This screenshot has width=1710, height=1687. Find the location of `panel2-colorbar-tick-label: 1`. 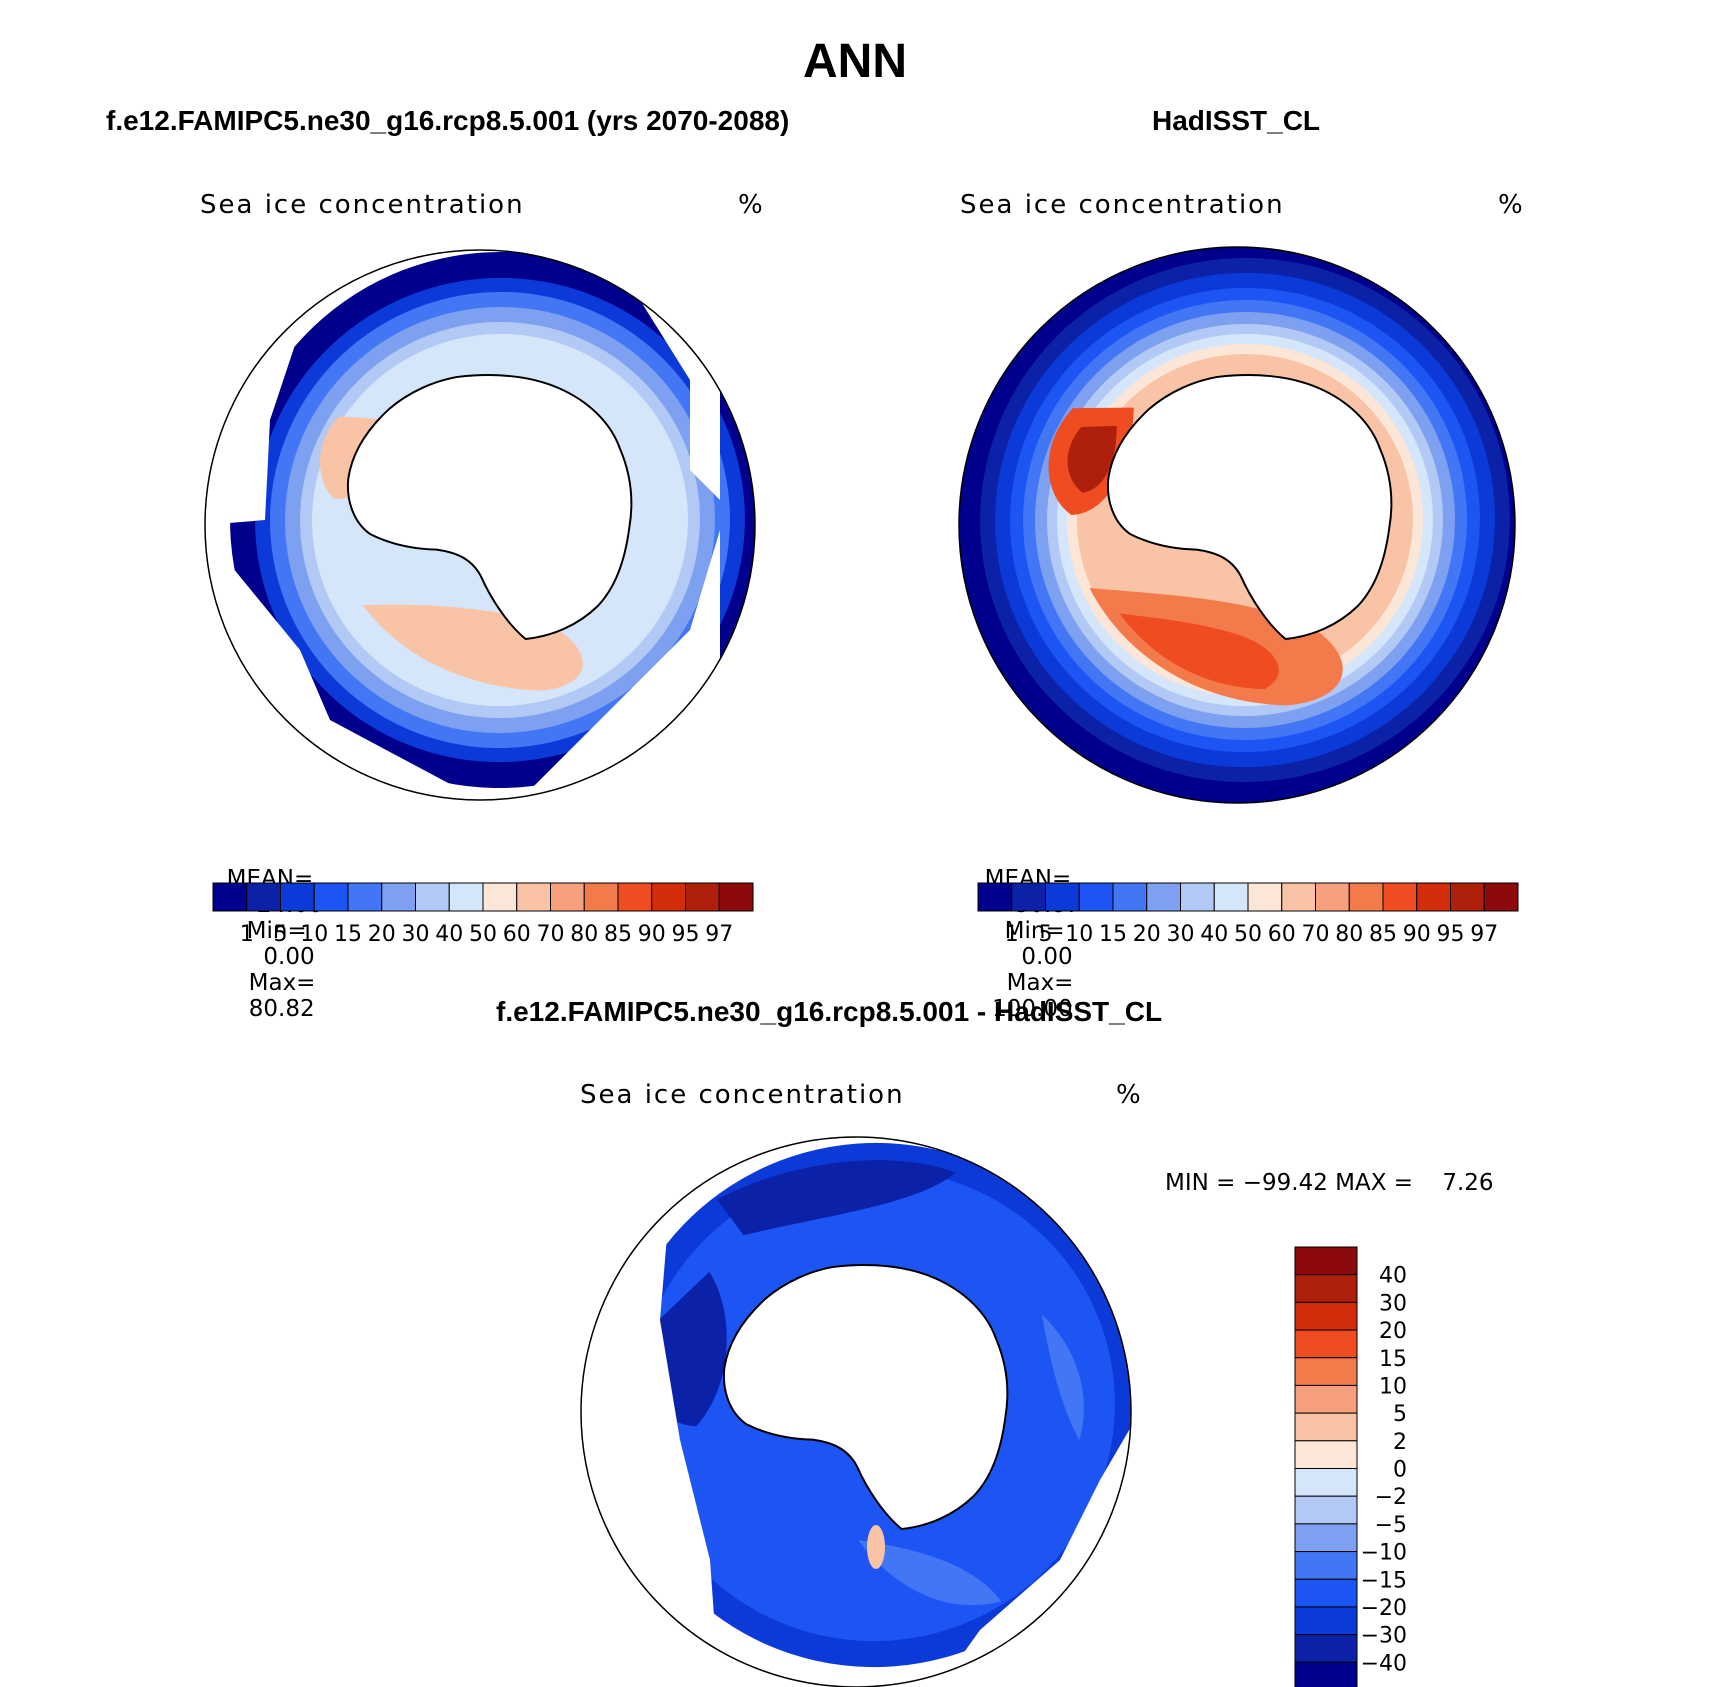

panel2-colorbar-tick-label: 1 is located at coordinates (1012, 934).